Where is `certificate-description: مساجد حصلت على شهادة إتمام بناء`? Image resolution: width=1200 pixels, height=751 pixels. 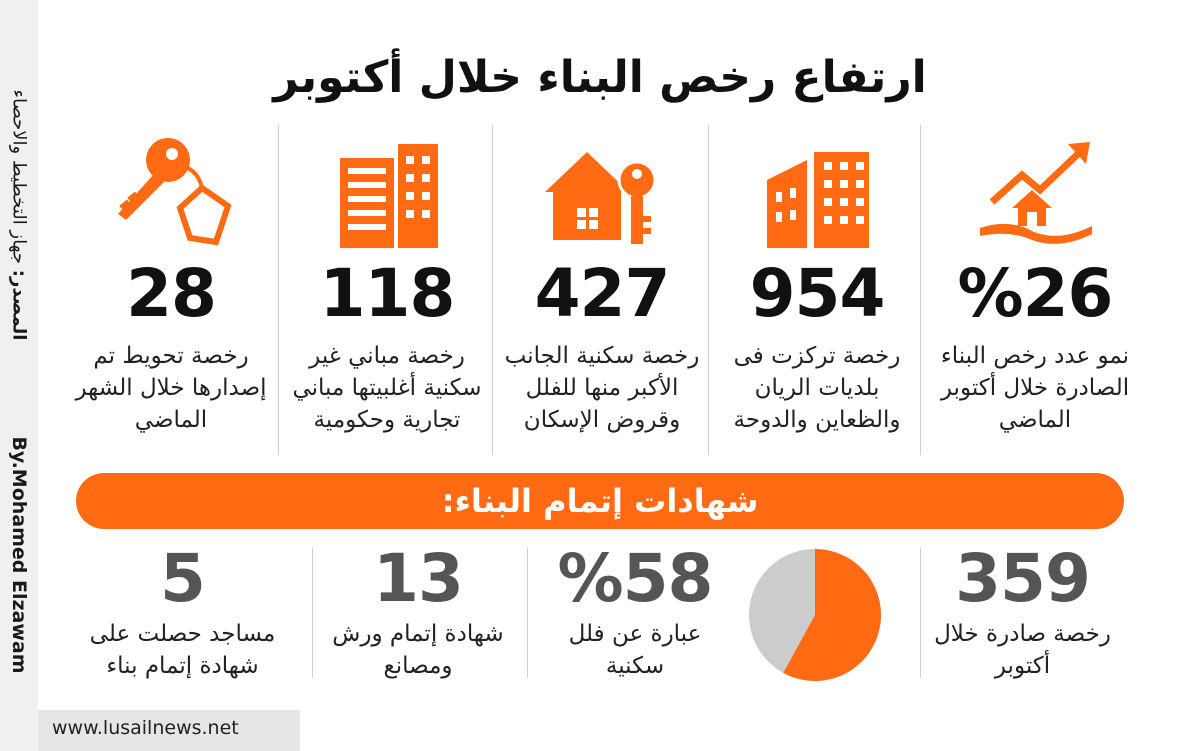 certificate-description: مساجد حصلت على شهادة إتمام بناء is located at coordinates (182, 650).